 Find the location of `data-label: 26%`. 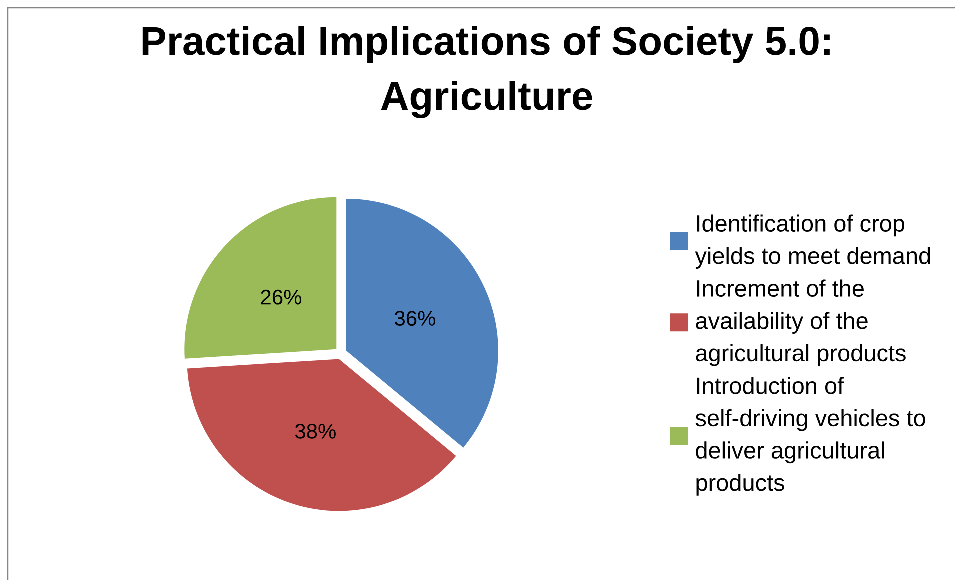

data-label: 26% is located at coordinates (281, 297).